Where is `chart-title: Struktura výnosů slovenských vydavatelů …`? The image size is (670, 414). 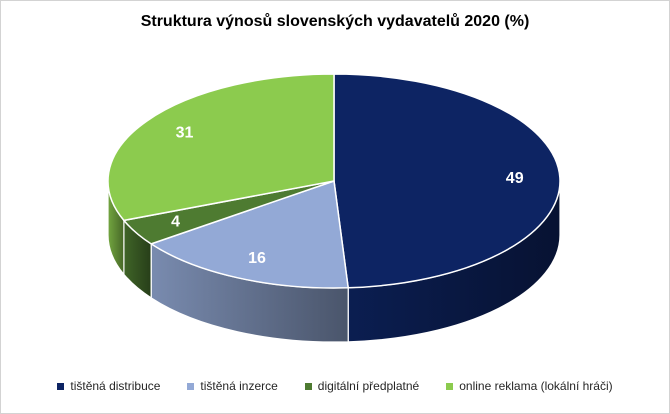
chart-title: Struktura výnosů slovenských vydavatelů … is located at coordinates (335, 21).